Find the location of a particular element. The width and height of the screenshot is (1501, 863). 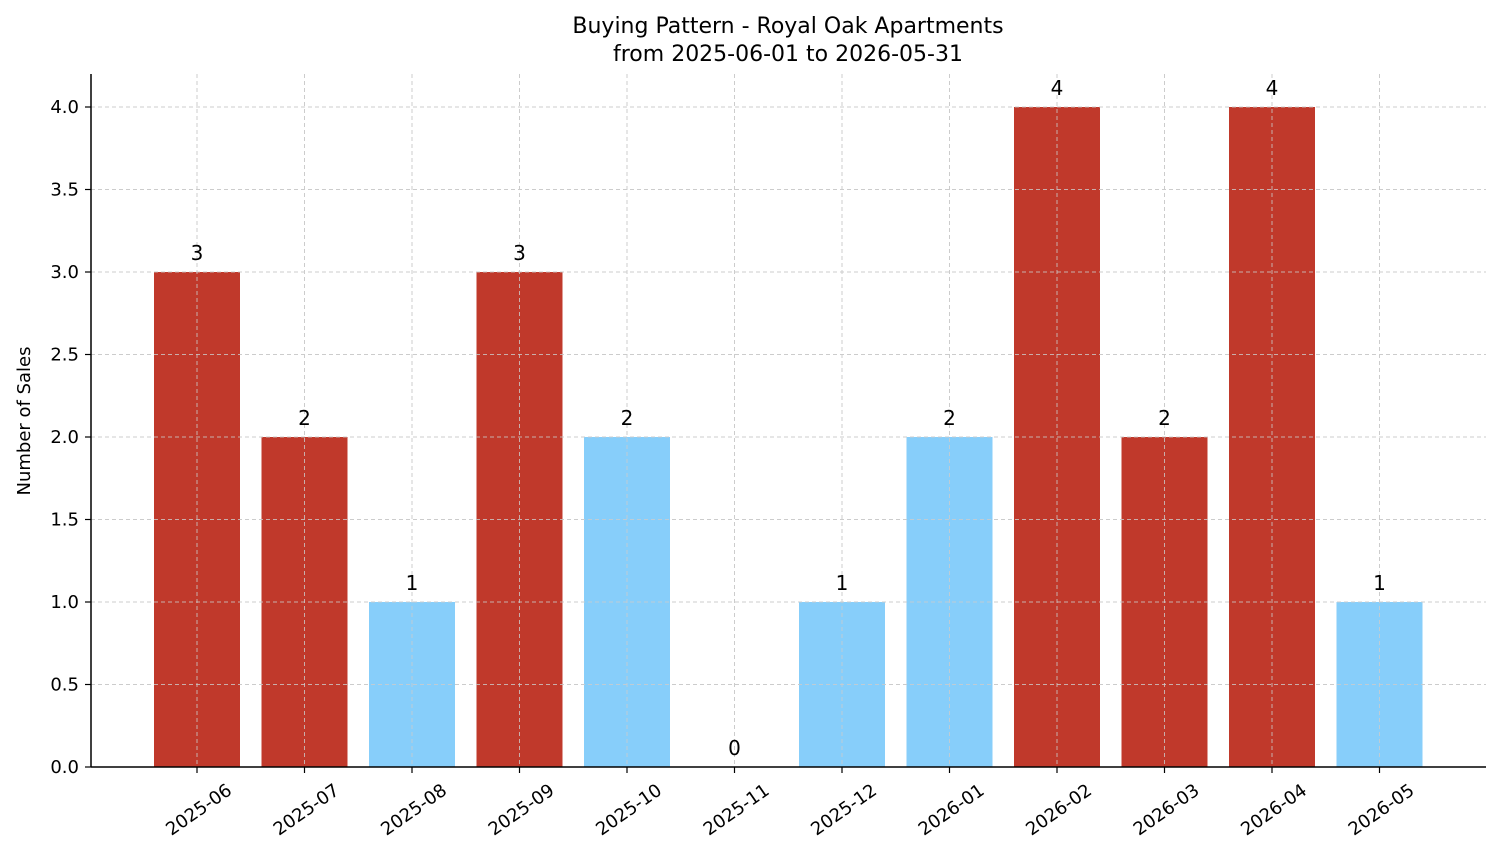

y-tick-label: 3.0 is located at coordinates (64, 272).